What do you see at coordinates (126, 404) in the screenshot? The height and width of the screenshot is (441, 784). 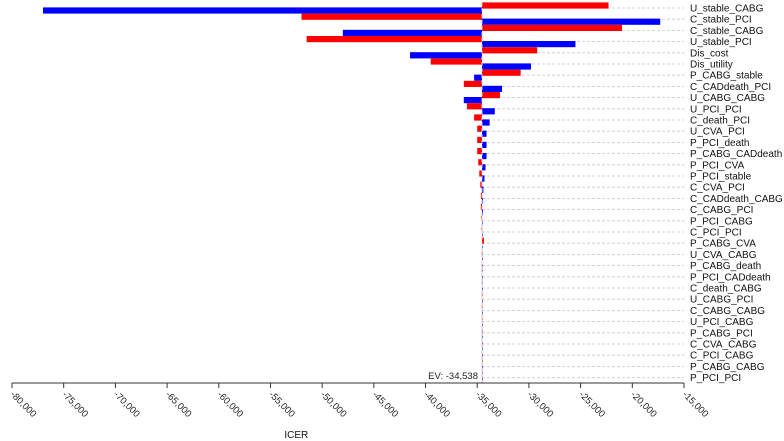 I see `x-tick-label-2: -70,000` at bounding box center [126, 404].